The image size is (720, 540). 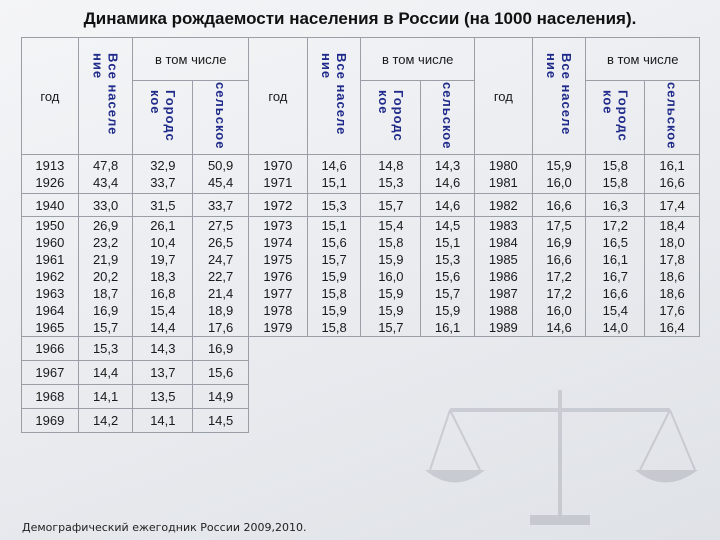 What do you see at coordinates (163, 174) in the screenshot?
I see `urban-cell: 32,9 33,7` at bounding box center [163, 174].